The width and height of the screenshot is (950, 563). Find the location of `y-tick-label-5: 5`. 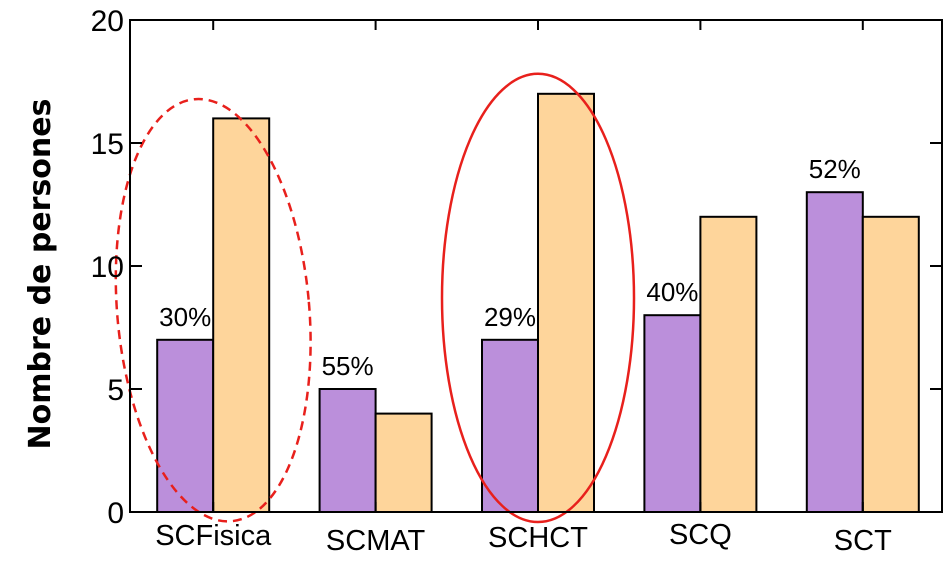

y-tick-label-5: 5 is located at coordinates (115, 390).